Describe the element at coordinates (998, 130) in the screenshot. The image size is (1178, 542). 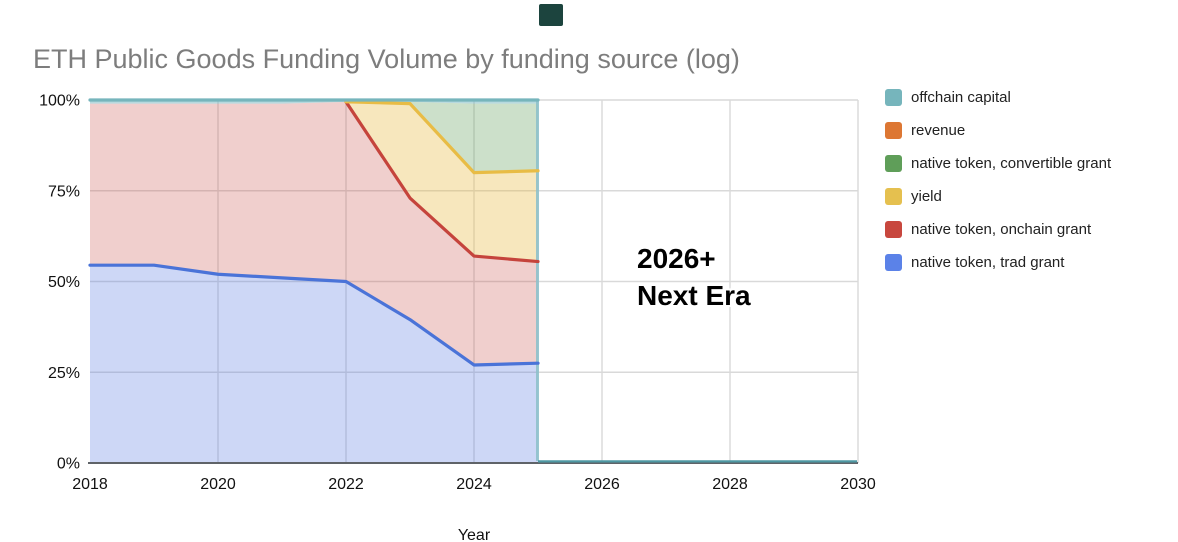
I see `legend-item: revenue` at that location.